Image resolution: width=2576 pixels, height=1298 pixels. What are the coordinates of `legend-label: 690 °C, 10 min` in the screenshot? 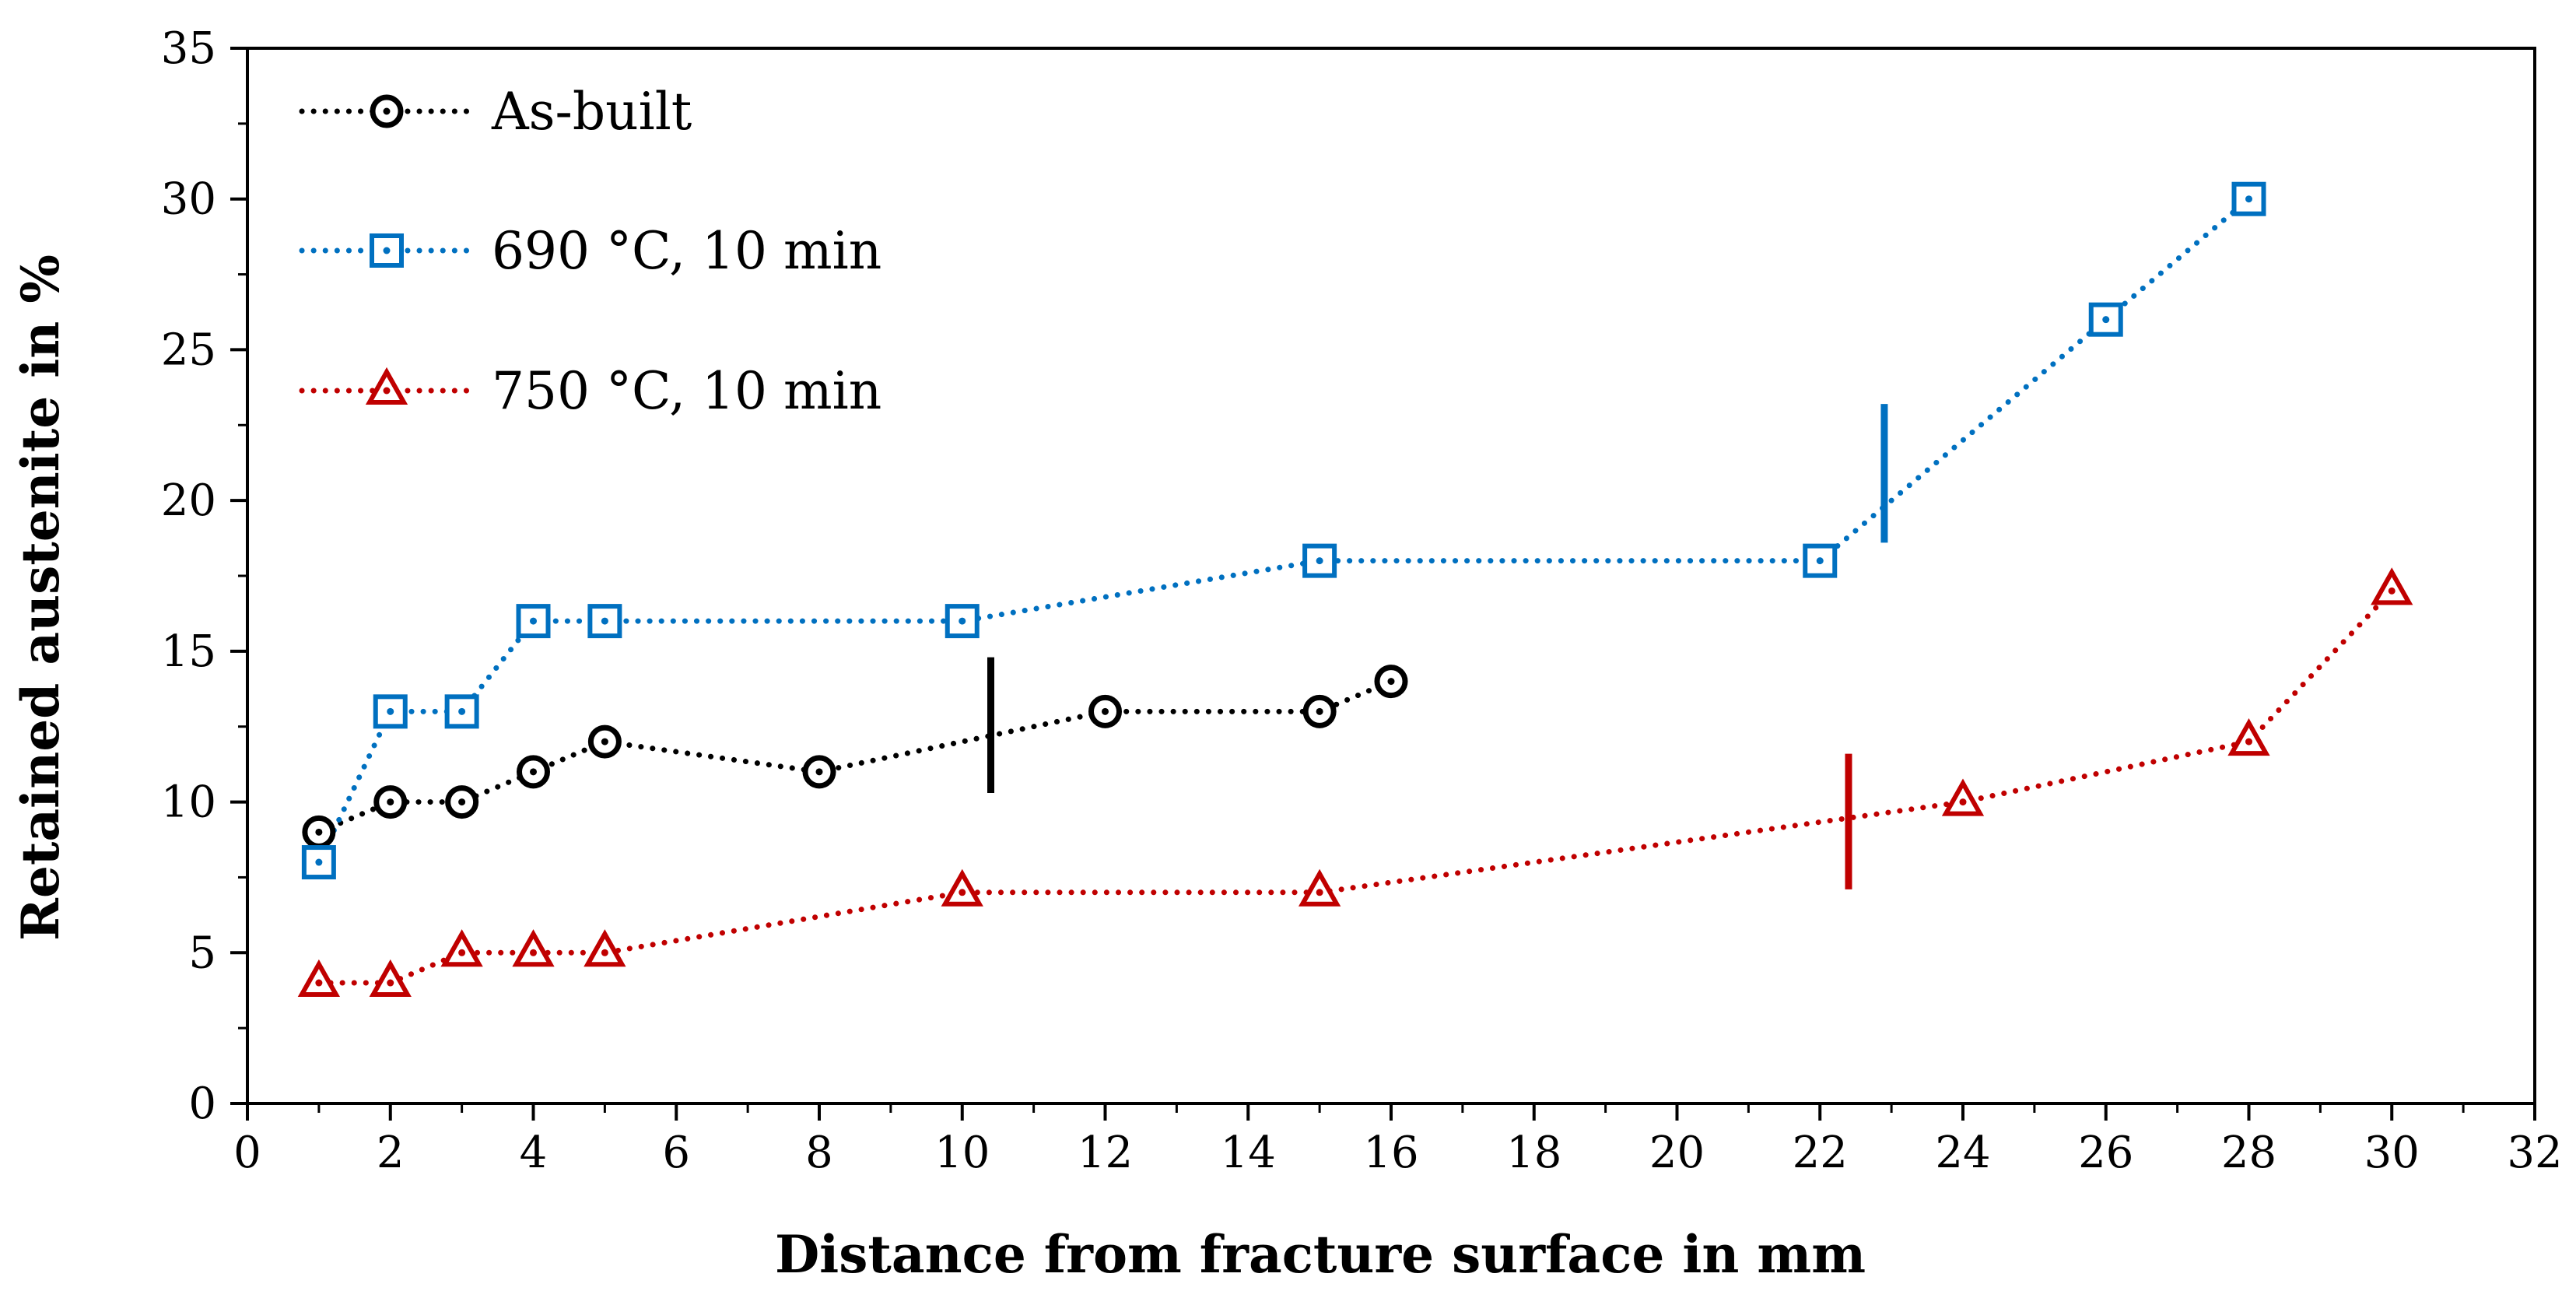 It's located at (686, 251).